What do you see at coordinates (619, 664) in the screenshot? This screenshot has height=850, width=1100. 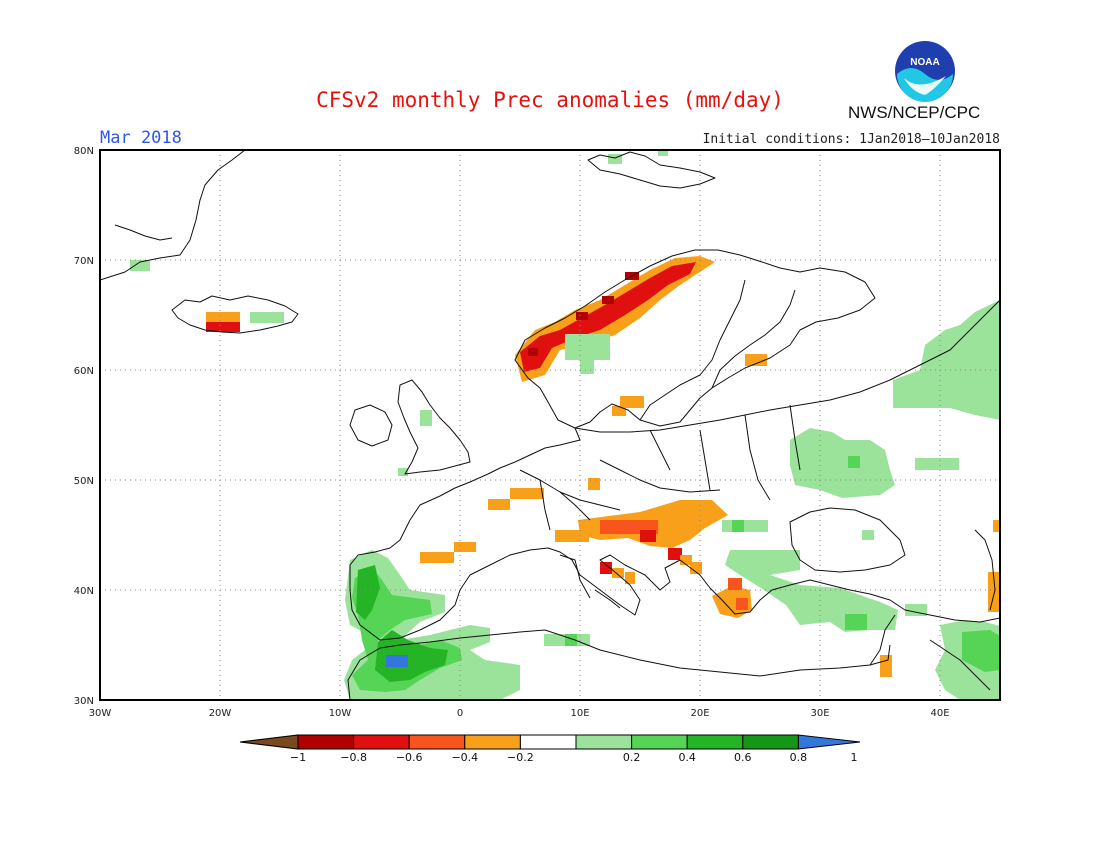 I see `north-africa-coast` at bounding box center [619, 664].